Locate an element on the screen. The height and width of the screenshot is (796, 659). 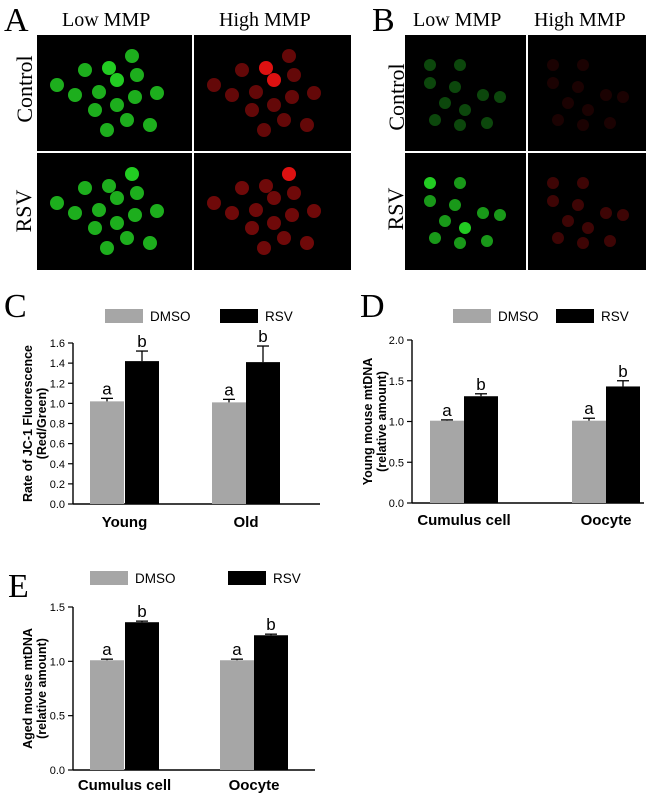
y-tick-label: 0.0 is located at coordinates (57, 505).